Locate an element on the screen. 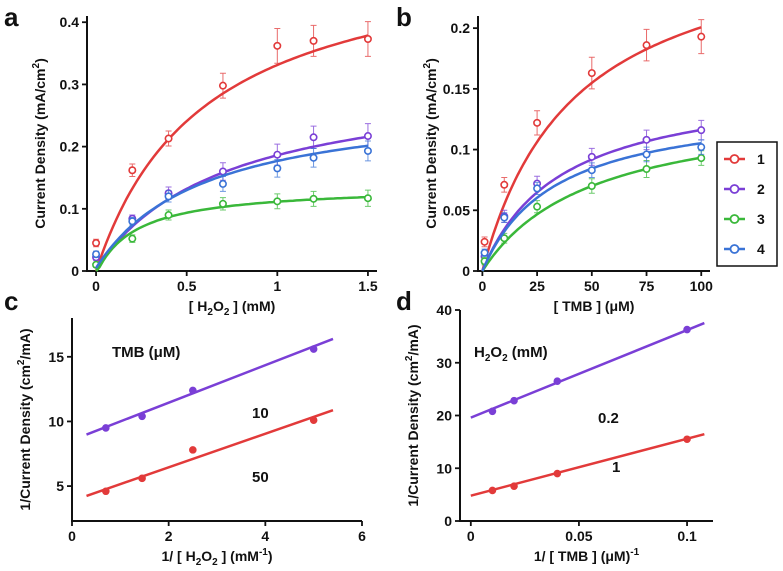  panel-letter-c: c is located at coordinates (11, 301).